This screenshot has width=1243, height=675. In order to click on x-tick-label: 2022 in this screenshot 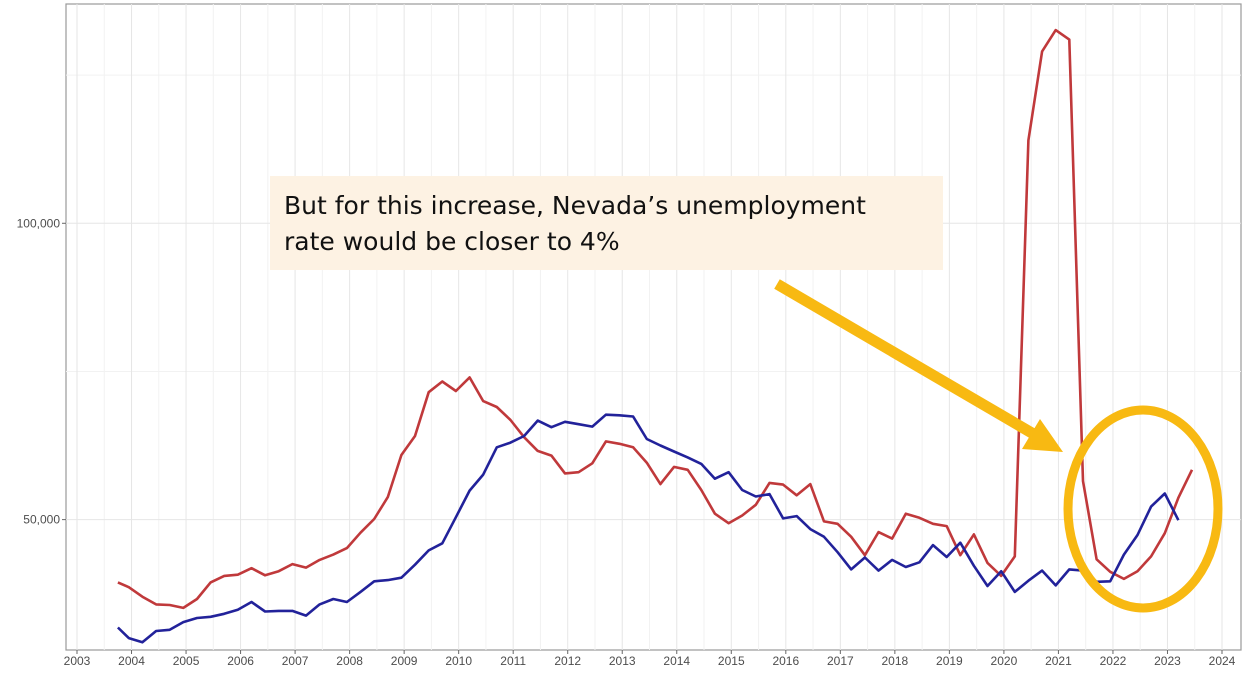, I will do `click(1113, 661)`.